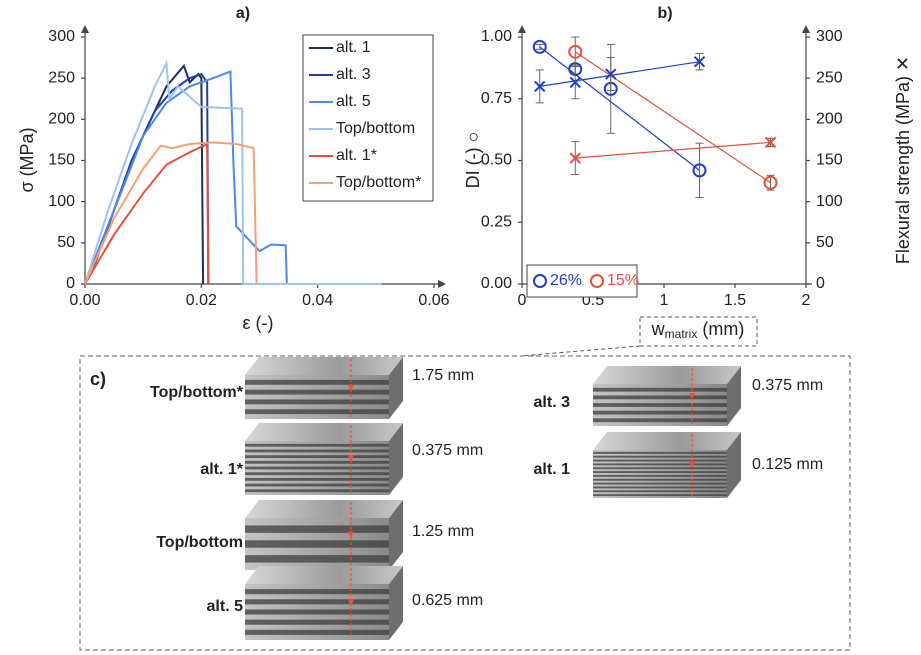 The image size is (921, 655). What do you see at coordinates (221, 469) in the screenshot?
I see `specimen-name: alt. 1*` at bounding box center [221, 469].